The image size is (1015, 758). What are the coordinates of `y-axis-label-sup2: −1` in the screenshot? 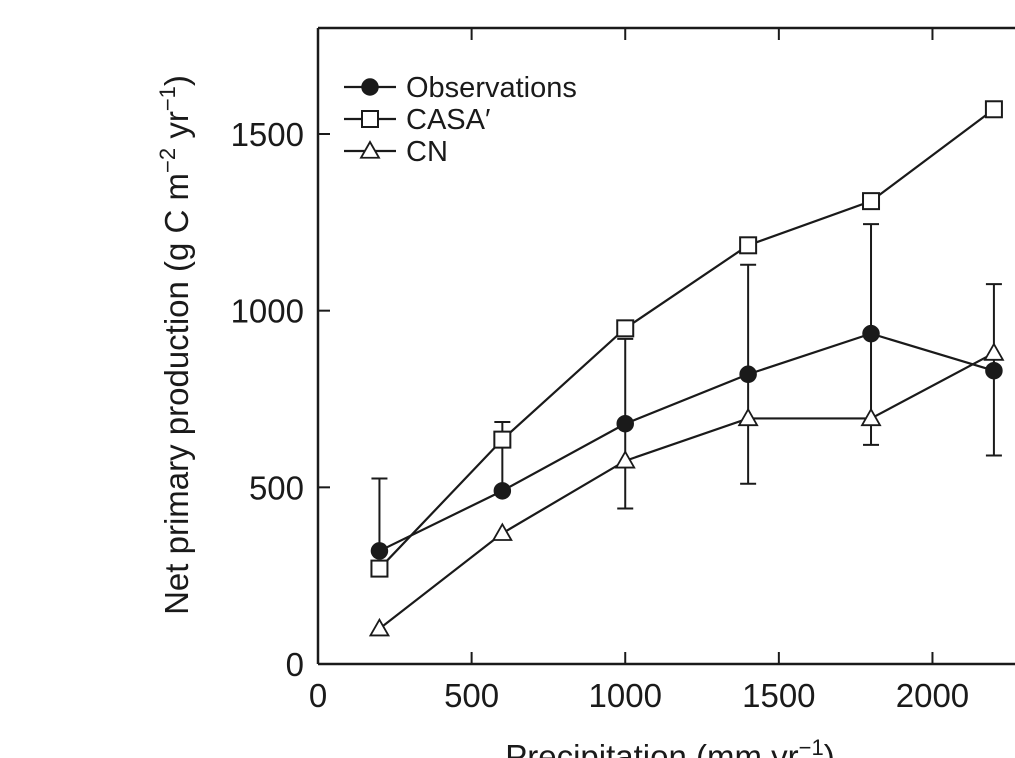 It's located at (167, 98).